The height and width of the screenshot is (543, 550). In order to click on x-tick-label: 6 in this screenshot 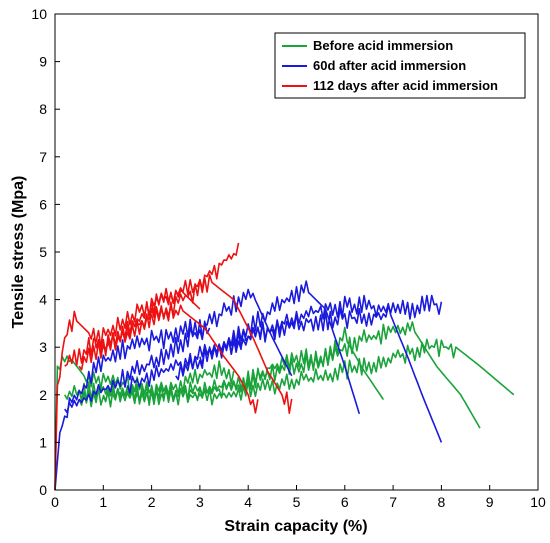, I will do `click(345, 502)`.